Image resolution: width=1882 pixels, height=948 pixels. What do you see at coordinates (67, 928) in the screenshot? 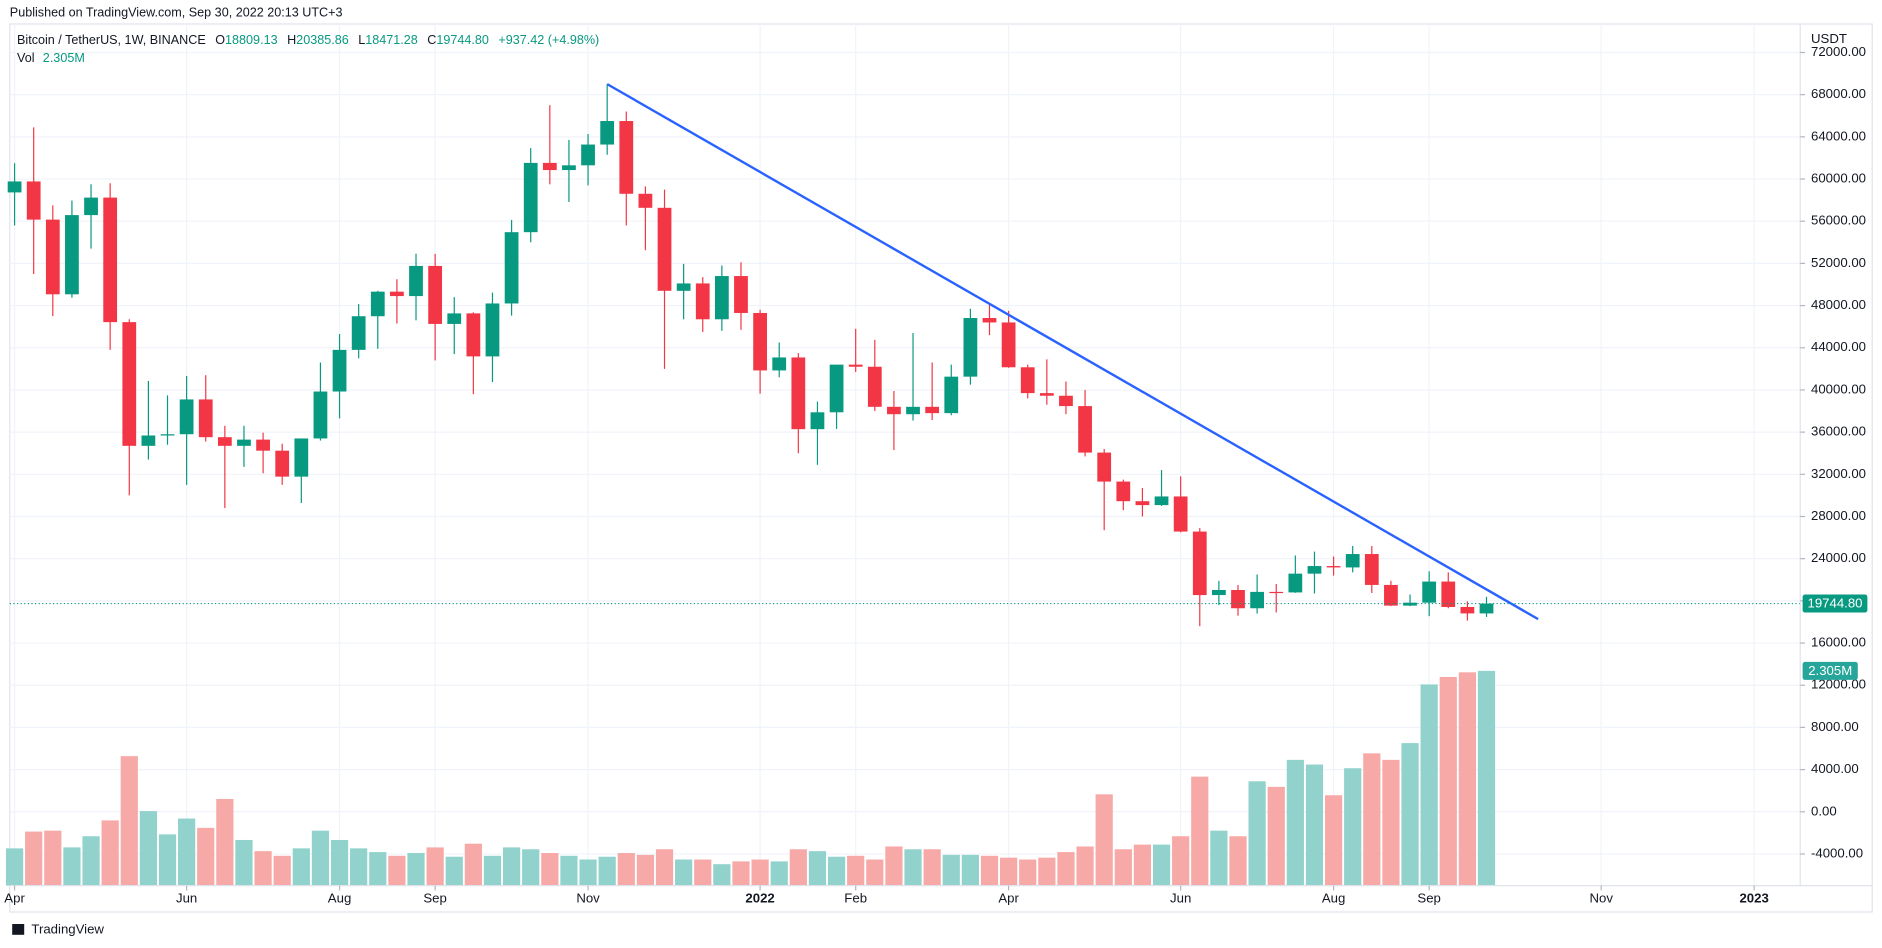
I see `logo-text: TradingView` at bounding box center [67, 928].